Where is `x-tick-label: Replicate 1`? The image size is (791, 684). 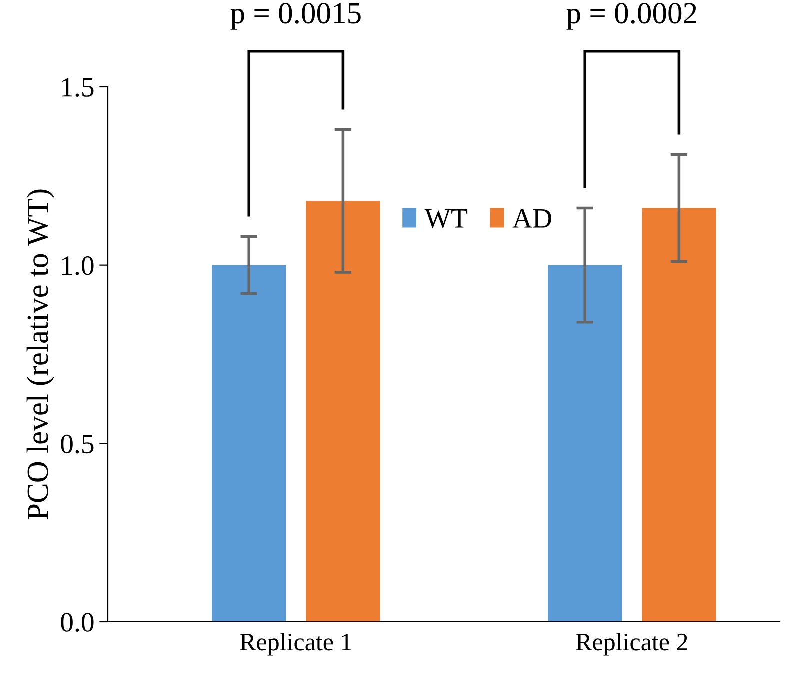
x-tick-label: Replicate 1 is located at coordinates (296, 644).